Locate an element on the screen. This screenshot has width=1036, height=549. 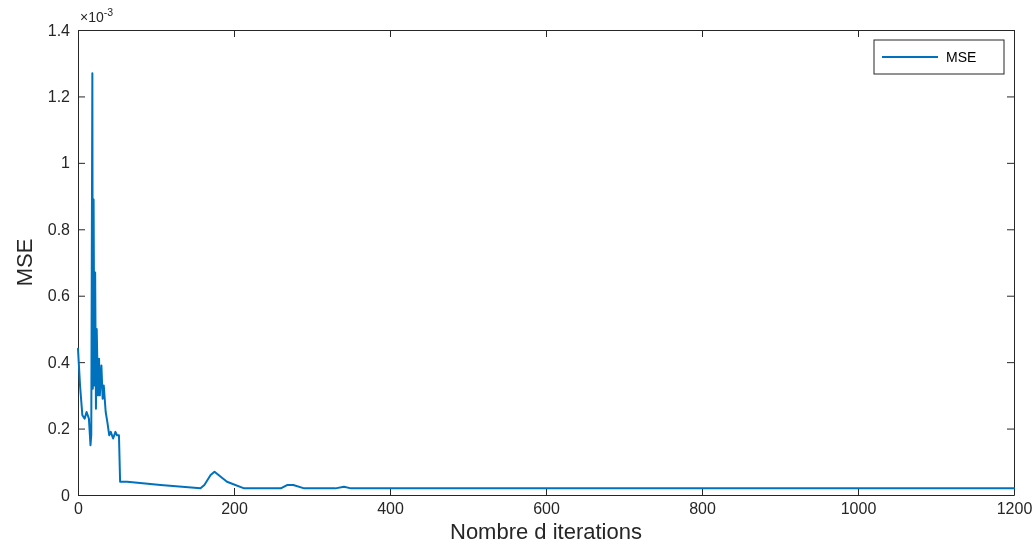
y-tick-label: 1 is located at coordinates (66, 163).